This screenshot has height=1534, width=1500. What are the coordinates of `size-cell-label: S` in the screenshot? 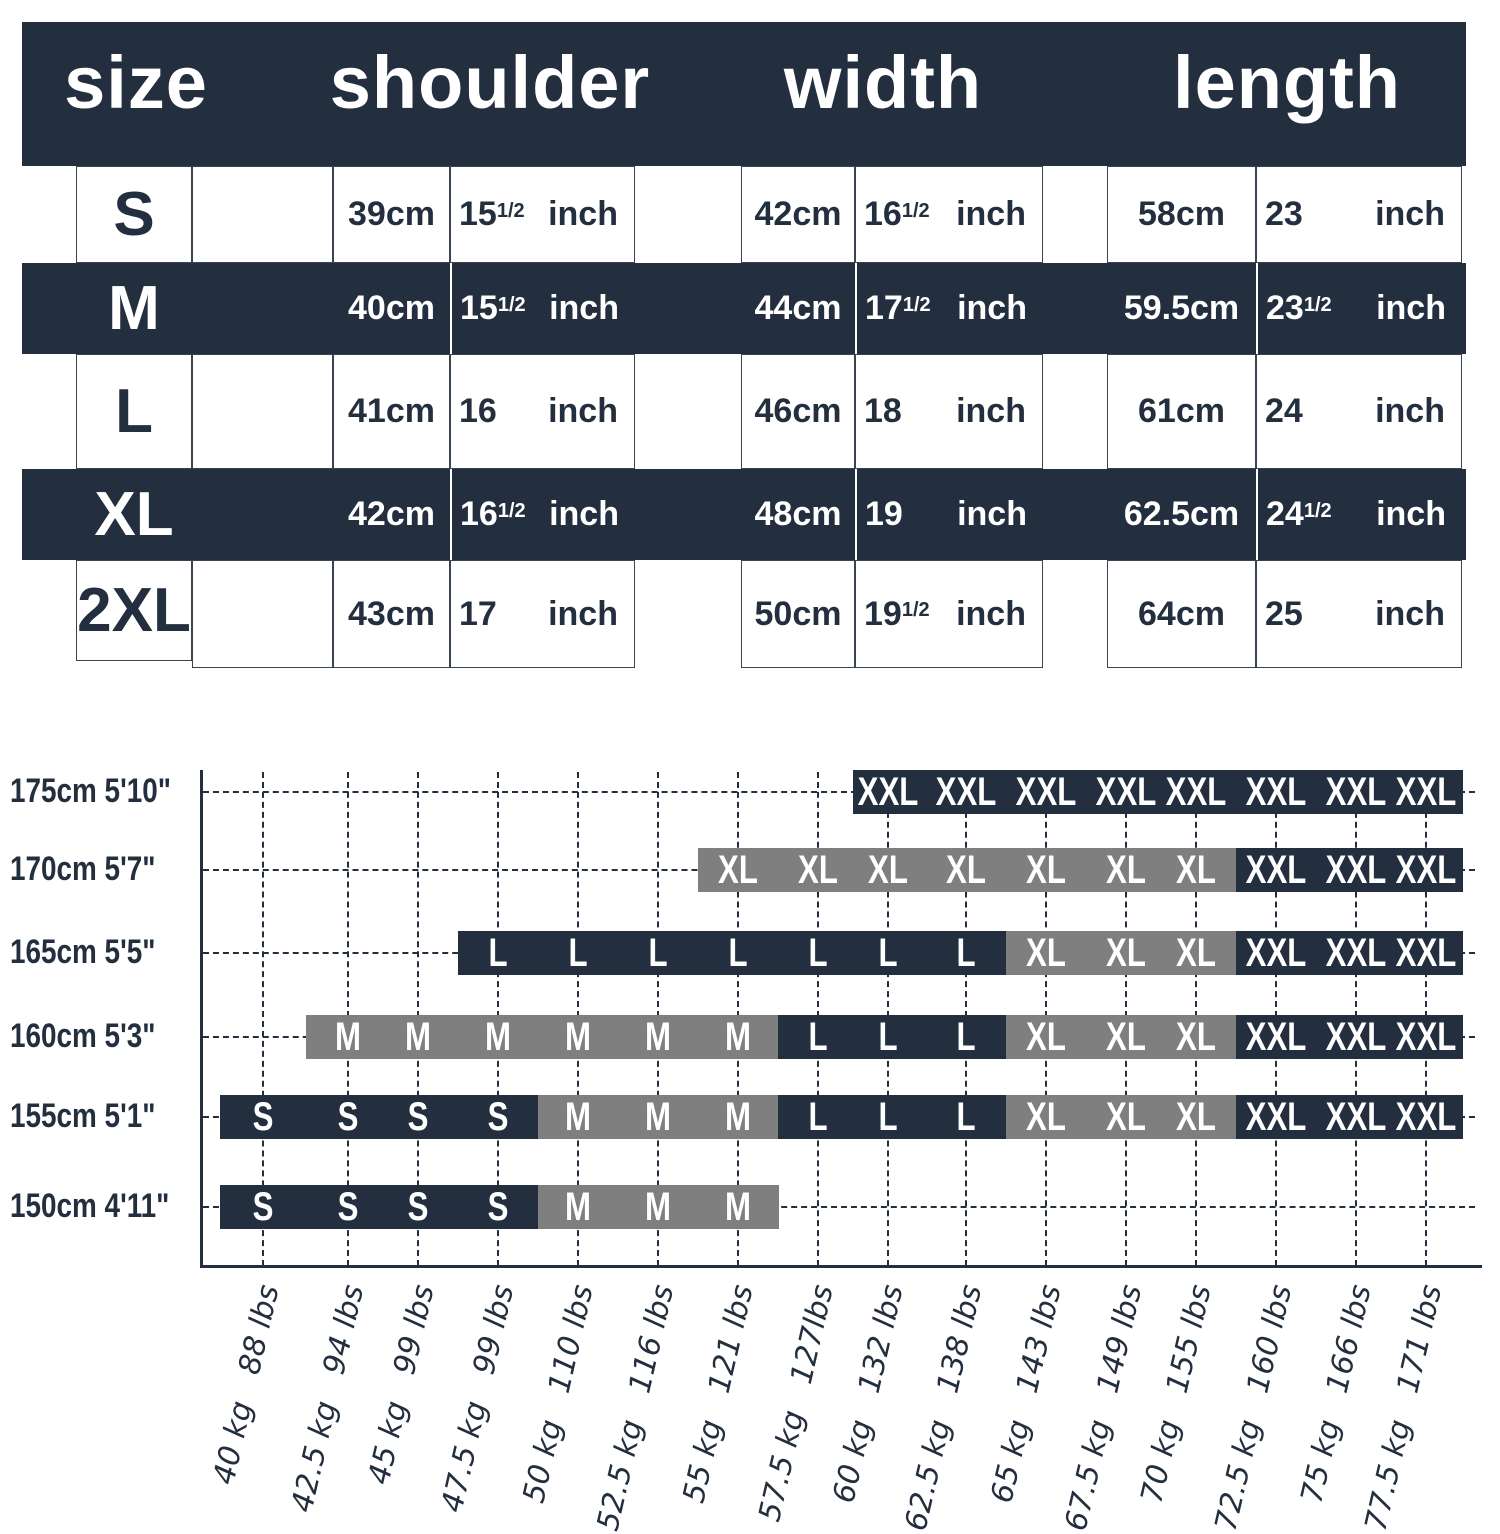 It's located at (498, 1207).